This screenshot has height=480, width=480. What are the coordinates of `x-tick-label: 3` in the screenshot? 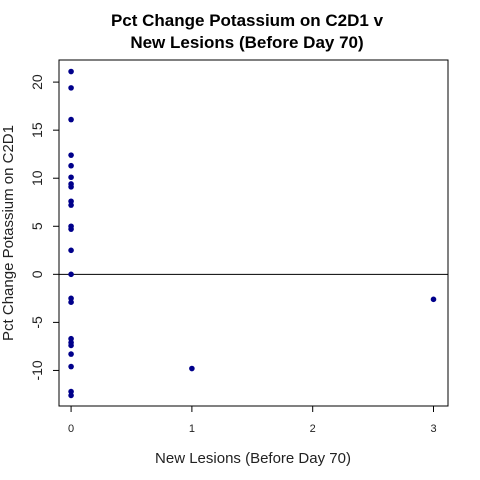 It's located at (433, 429).